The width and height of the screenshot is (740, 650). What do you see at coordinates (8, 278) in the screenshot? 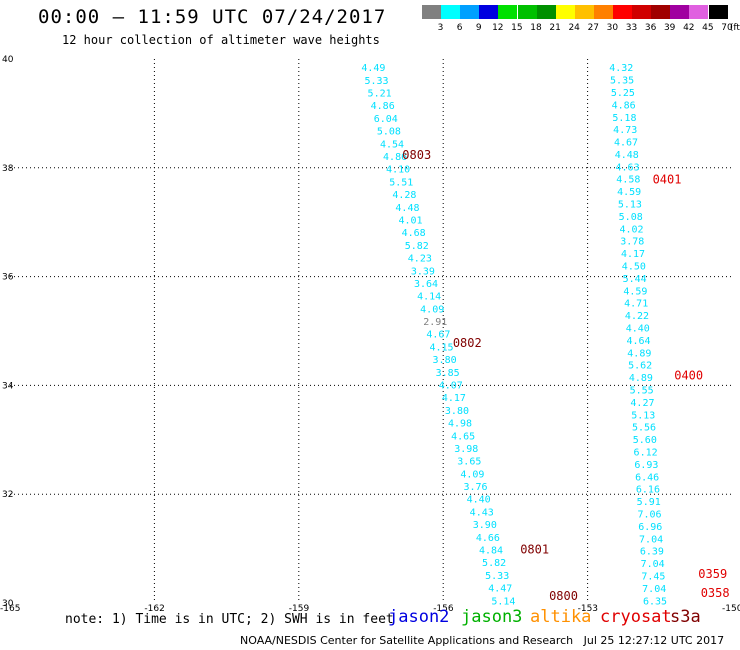
I see `lat-tick-label: 36` at bounding box center [8, 278].